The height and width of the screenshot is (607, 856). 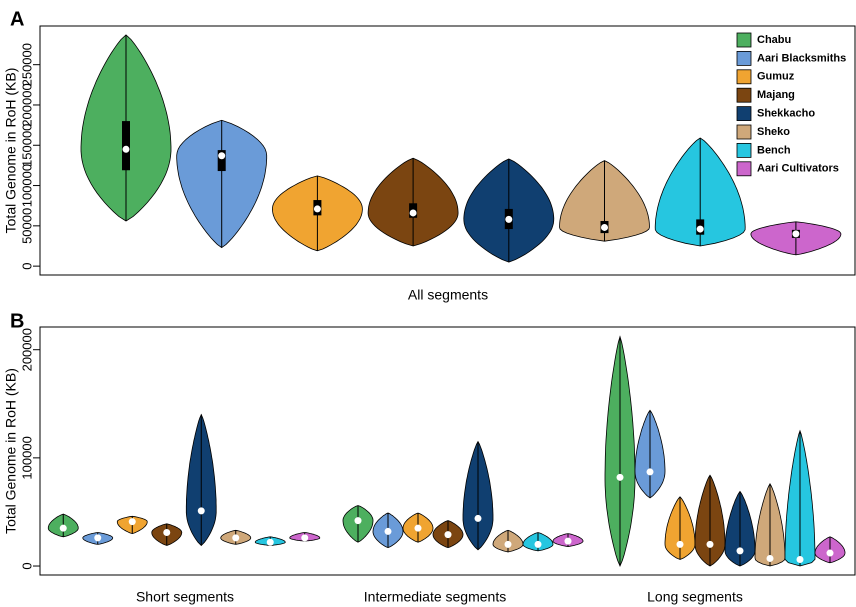 What do you see at coordinates (448, 295) in the screenshot?
I see `x-axis-label: All segments` at bounding box center [448, 295].